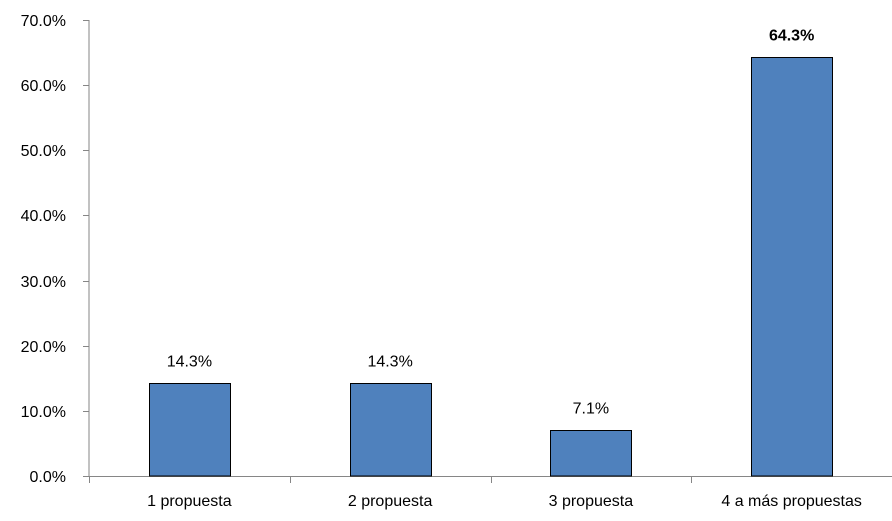  Describe the element at coordinates (591, 501) in the screenshot. I see `x-tick-label: 3 propuesta` at that location.